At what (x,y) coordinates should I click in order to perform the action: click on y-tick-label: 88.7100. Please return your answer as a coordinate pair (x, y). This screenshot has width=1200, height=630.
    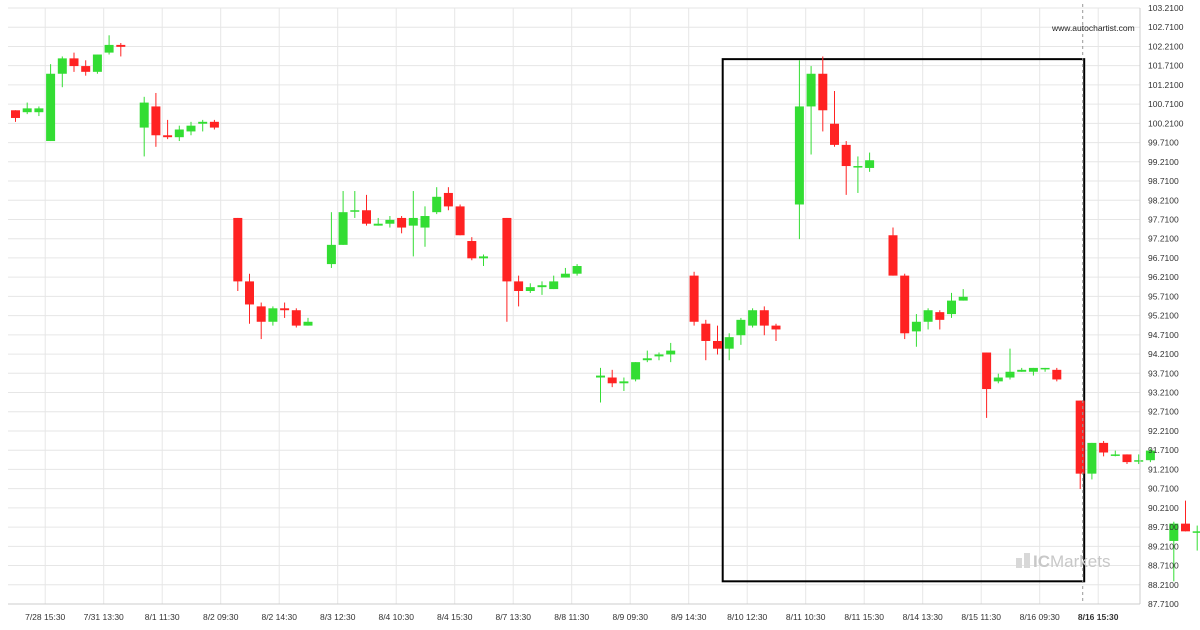
    Looking at the image, I should click on (1163, 566).